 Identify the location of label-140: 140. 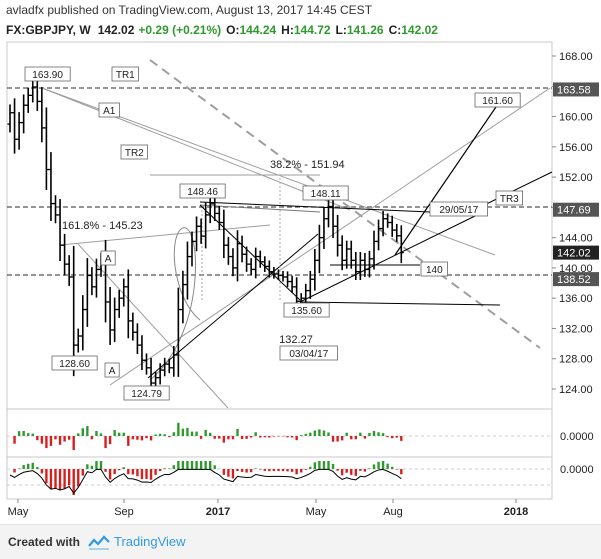
(434, 270).